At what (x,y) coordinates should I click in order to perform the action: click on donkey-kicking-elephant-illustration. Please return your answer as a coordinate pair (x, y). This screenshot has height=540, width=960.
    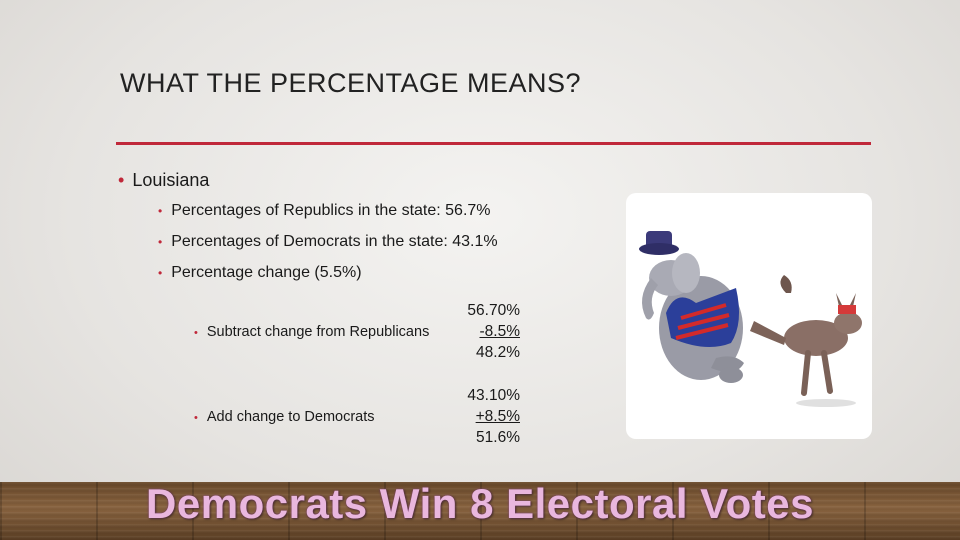
    Looking at the image, I should click on (749, 316).